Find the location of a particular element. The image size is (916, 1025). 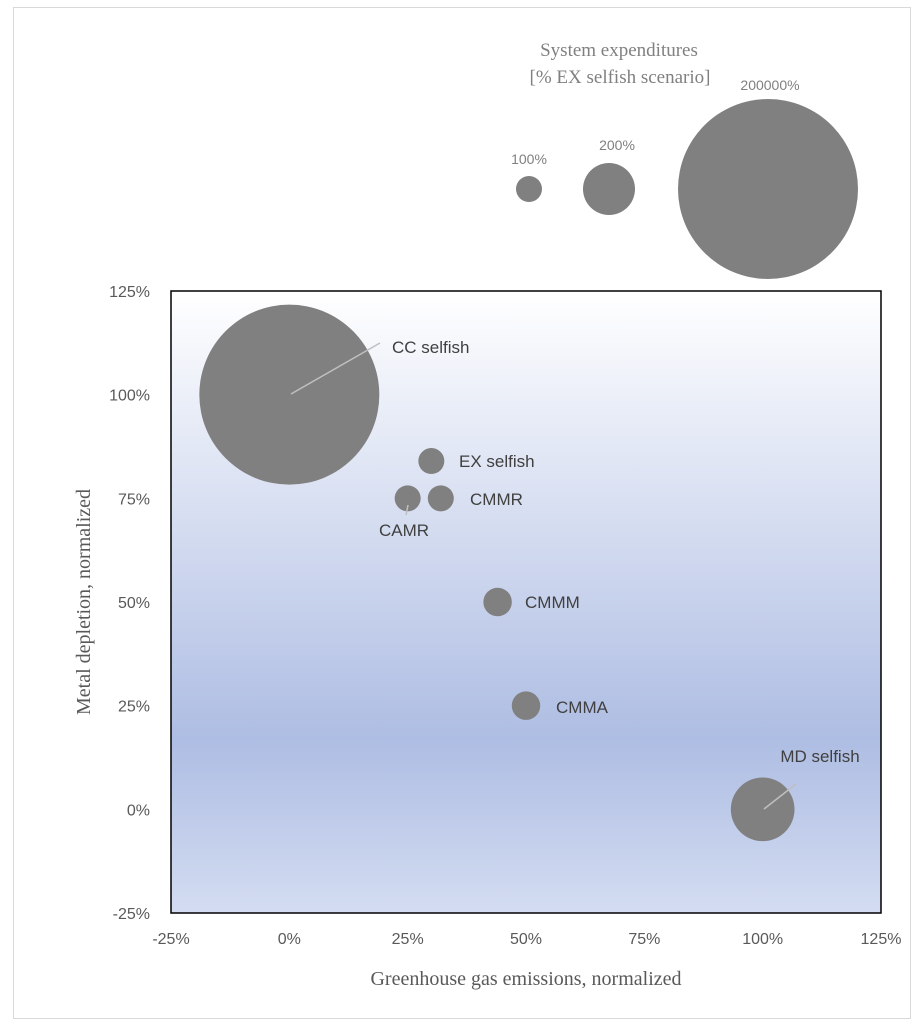

legend-title-line2: [% EX selfish scenario] is located at coordinates (620, 77).